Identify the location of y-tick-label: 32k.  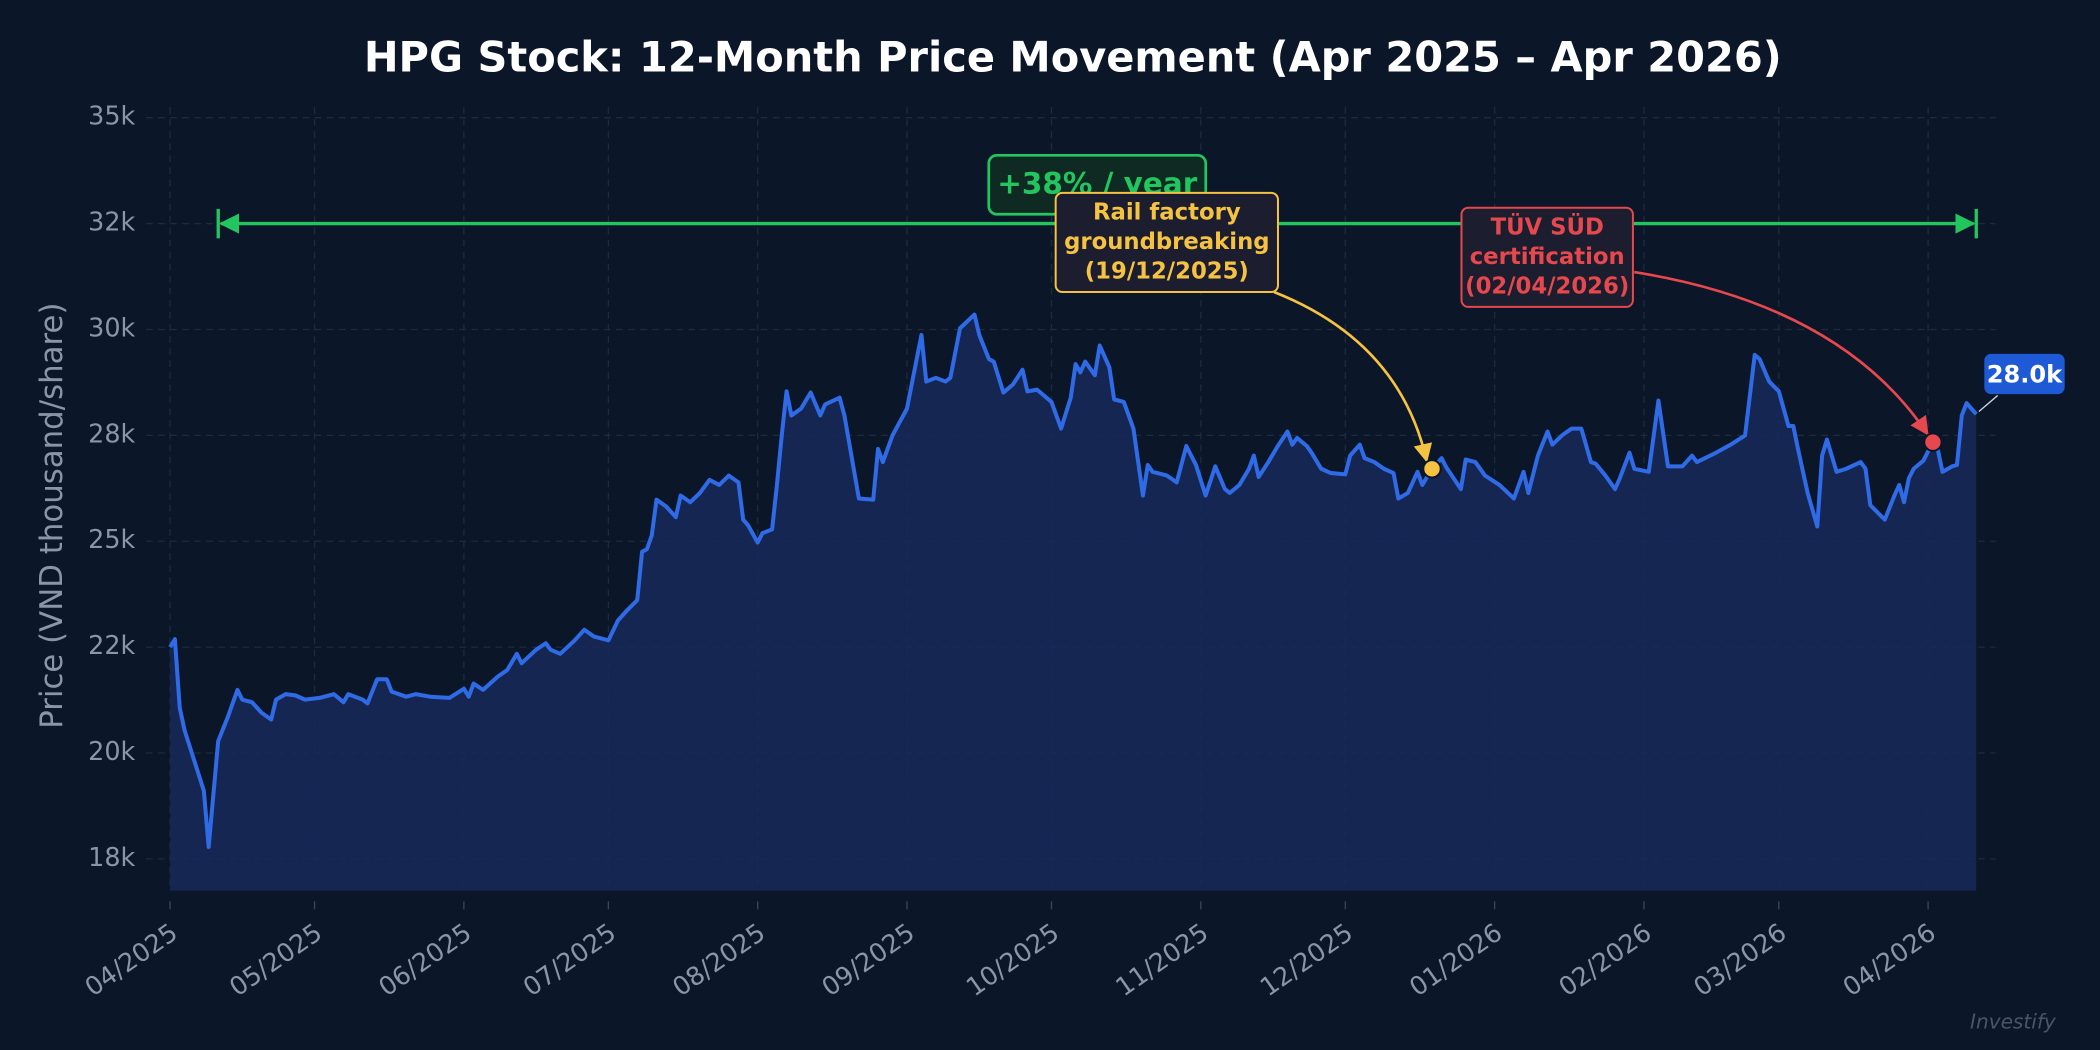
(111, 222).